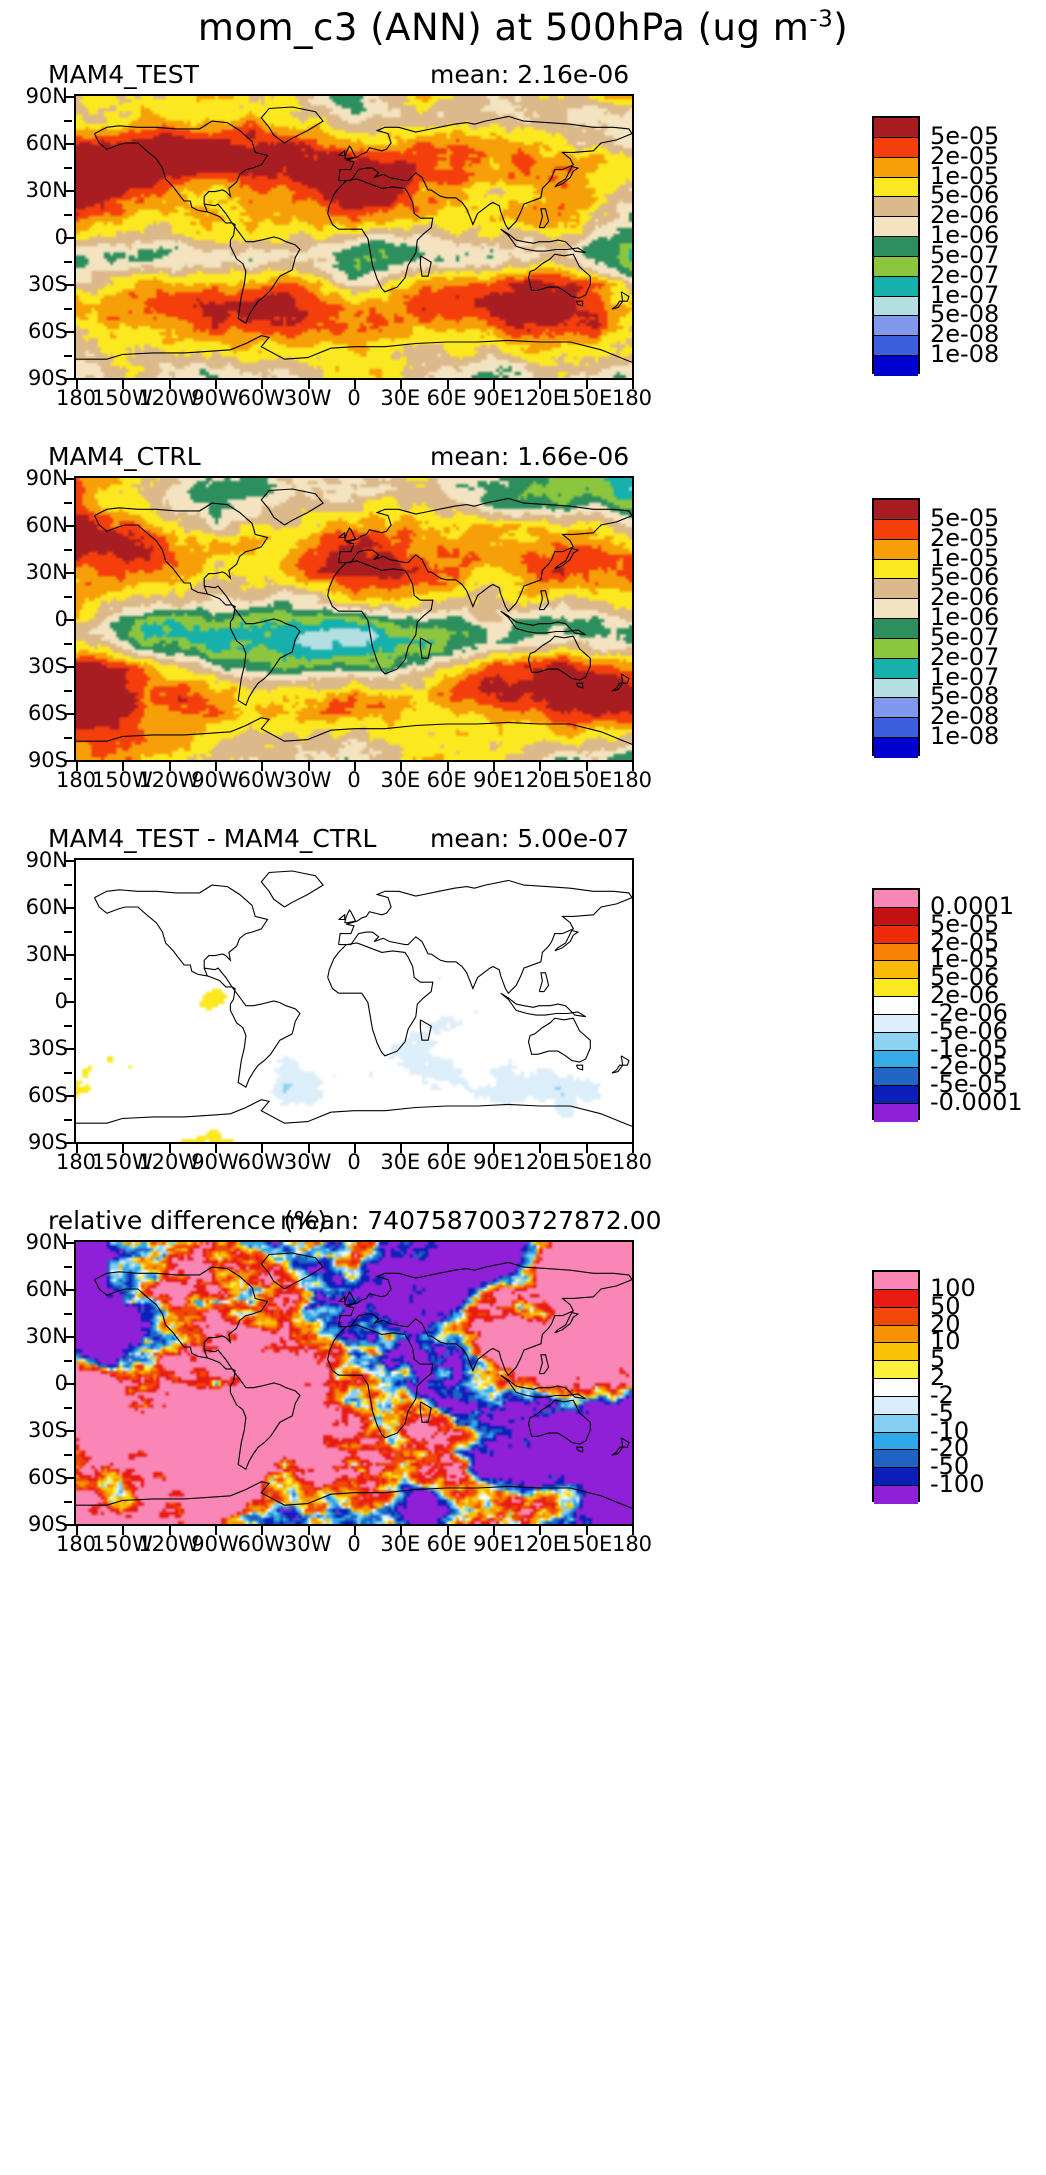 The image size is (1046, 2175). Describe the element at coordinates (972, 905) in the screenshot. I see `colorbar-tick-label: 0.0001` at that location.